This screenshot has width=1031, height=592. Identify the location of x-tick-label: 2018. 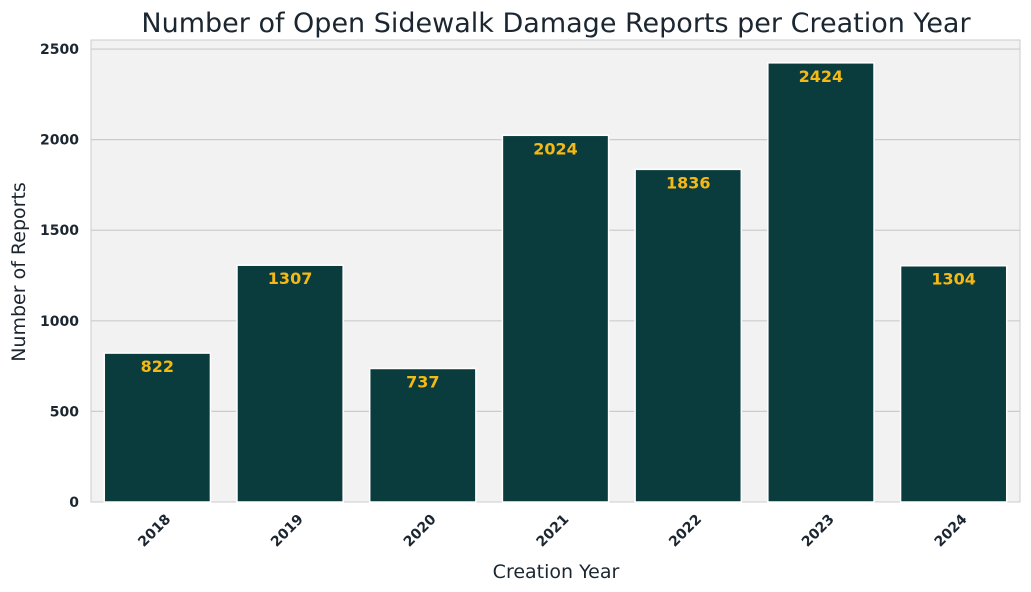
(154, 531).